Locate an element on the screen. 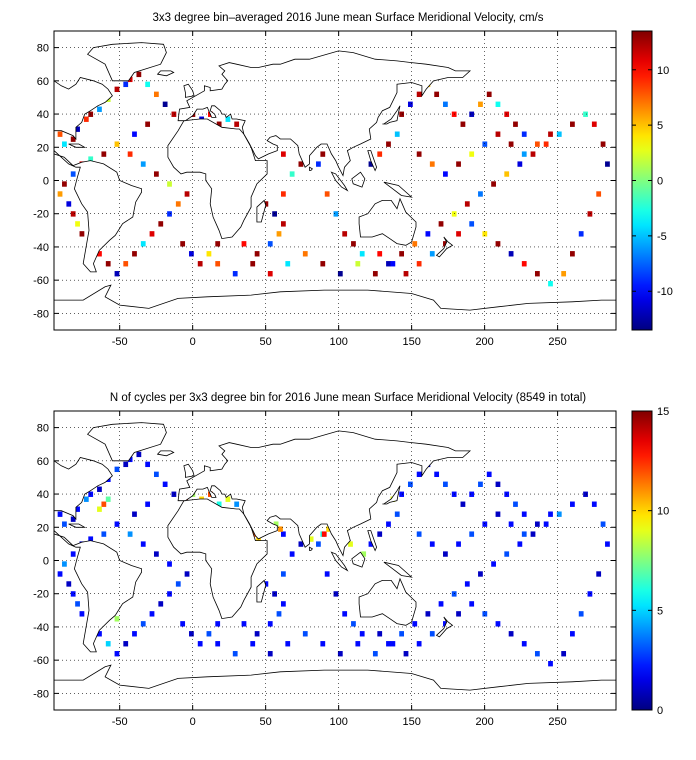 The width and height of the screenshot is (696, 760). cycles-x-tick-label: 0 is located at coordinates (193, 722).